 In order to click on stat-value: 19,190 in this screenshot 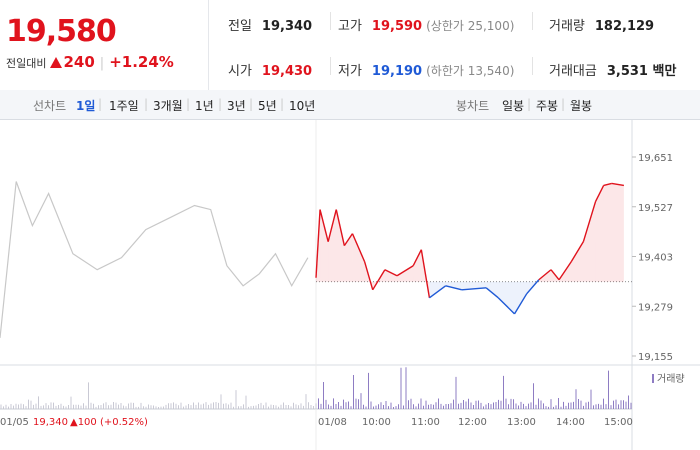, I will do `click(397, 71)`.